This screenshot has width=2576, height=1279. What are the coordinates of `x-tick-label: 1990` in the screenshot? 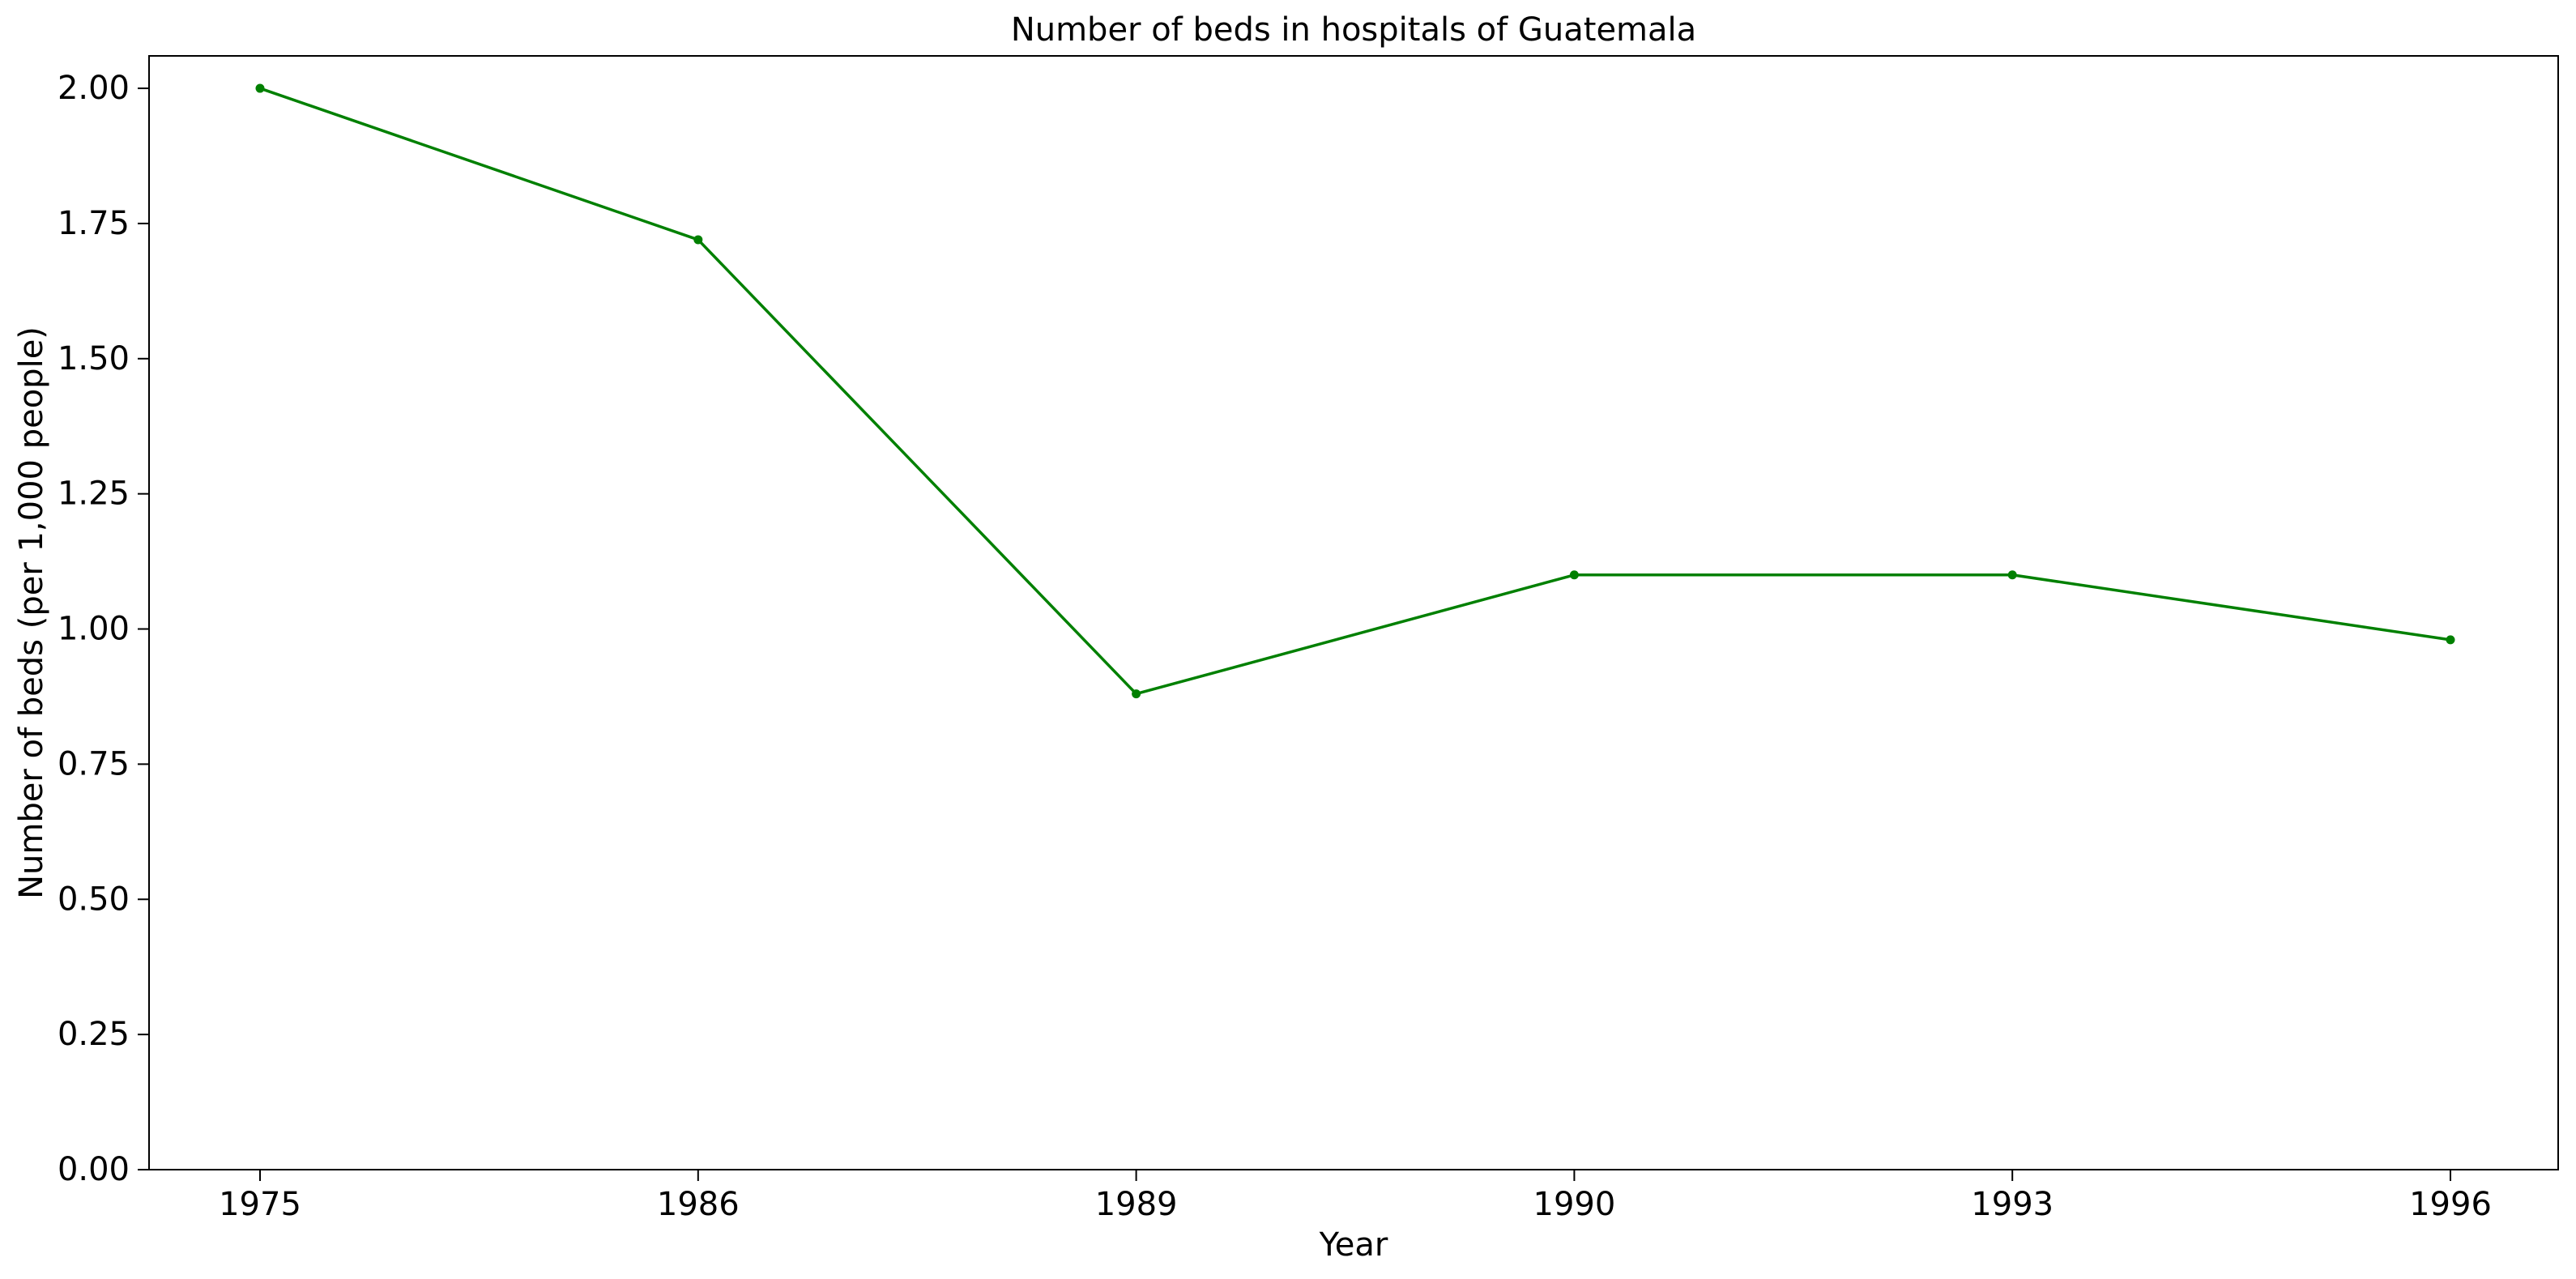 It's located at (1574, 1204).